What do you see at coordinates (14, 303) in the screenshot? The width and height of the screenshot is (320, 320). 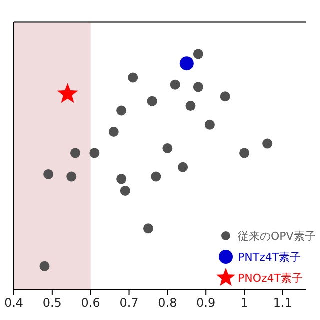 I see `x-tick-label: 0.4` at bounding box center [14, 303].